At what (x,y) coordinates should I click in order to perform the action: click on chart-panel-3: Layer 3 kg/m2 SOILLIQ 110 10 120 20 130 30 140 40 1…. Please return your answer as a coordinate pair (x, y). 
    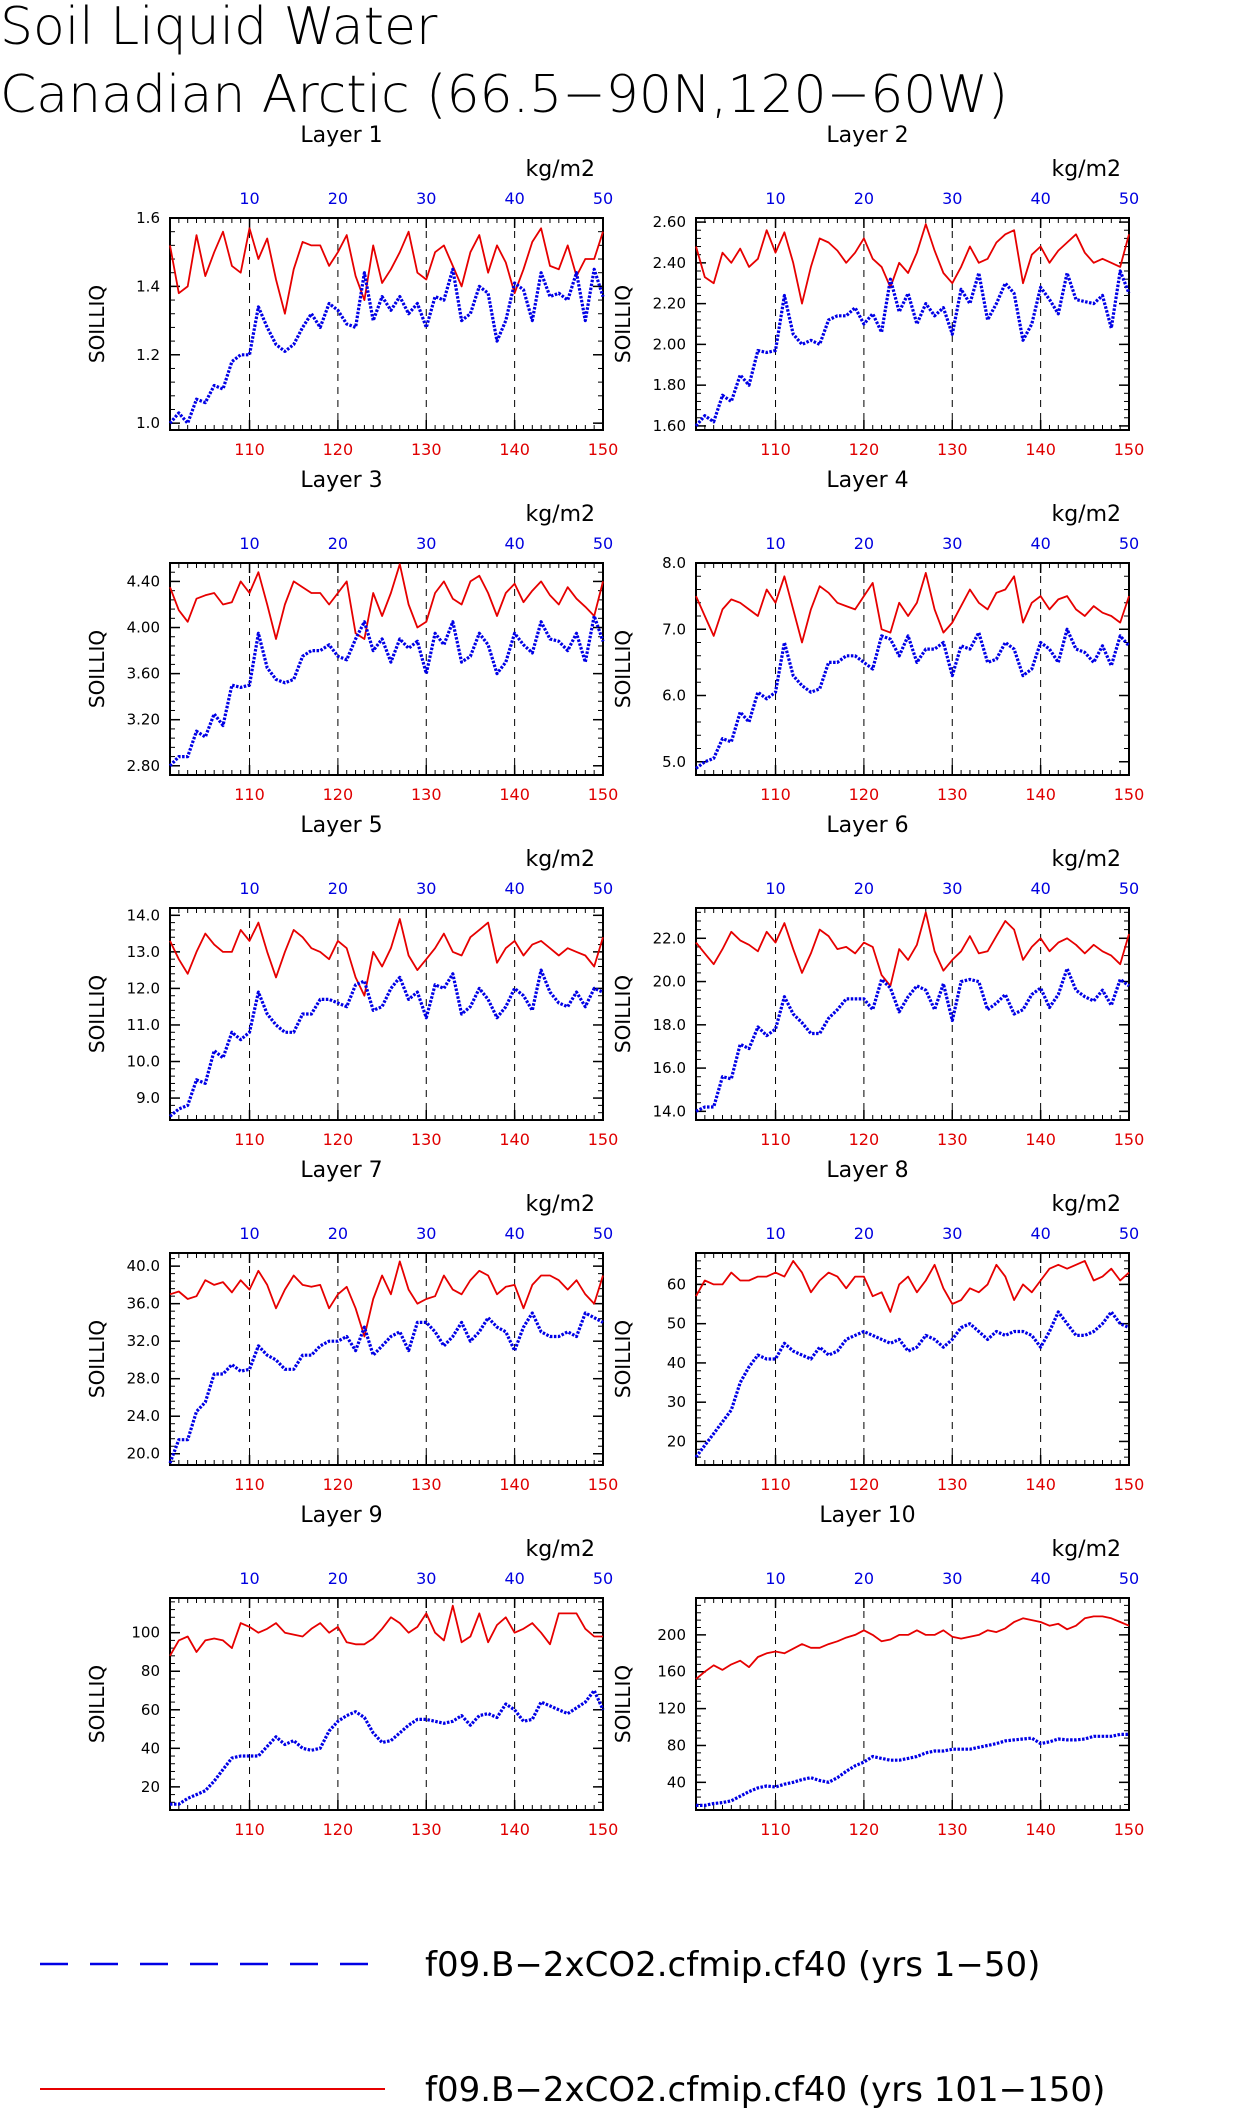
    Looking at the image, I should click on (351, 636).